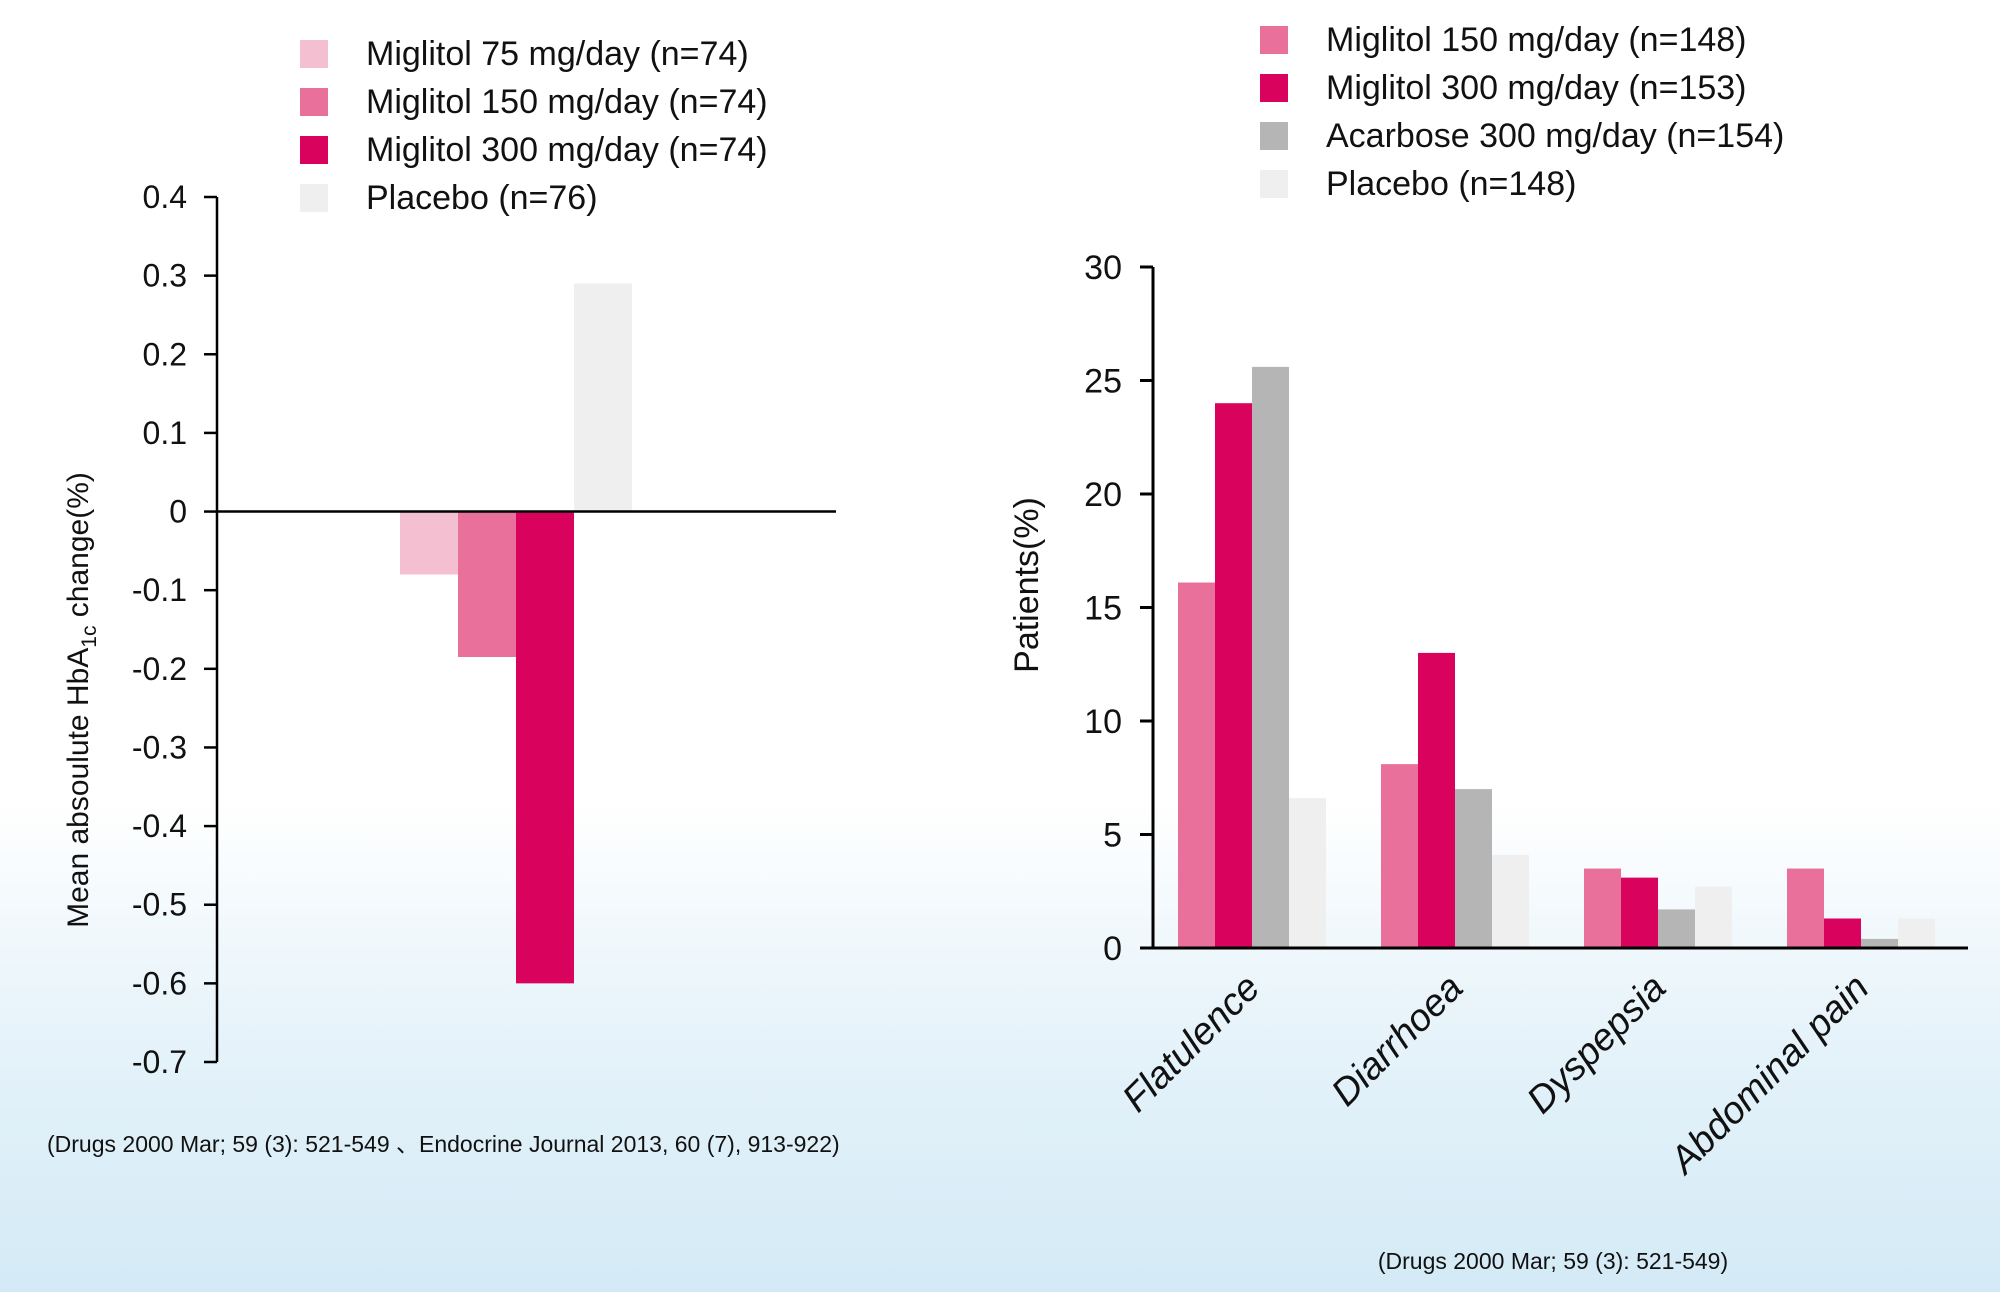  I want to click on hba1c-y-tick-label: 0, so click(178, 512).